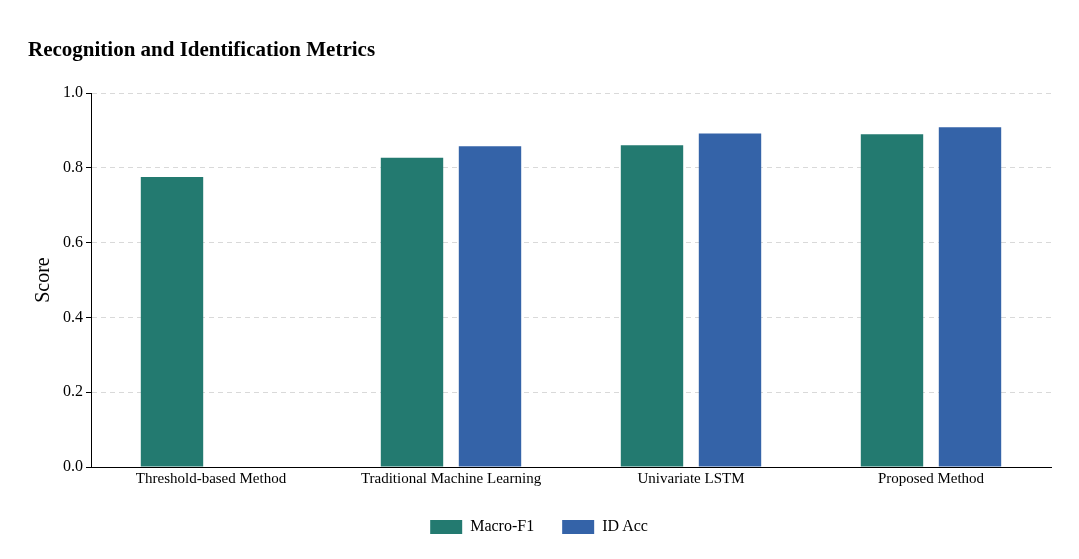  What do you see at coordinates (451, 477) in the screenshot?
I see `x-tick-label: Traditional Machine Learning` at bounding box center [451, 477].